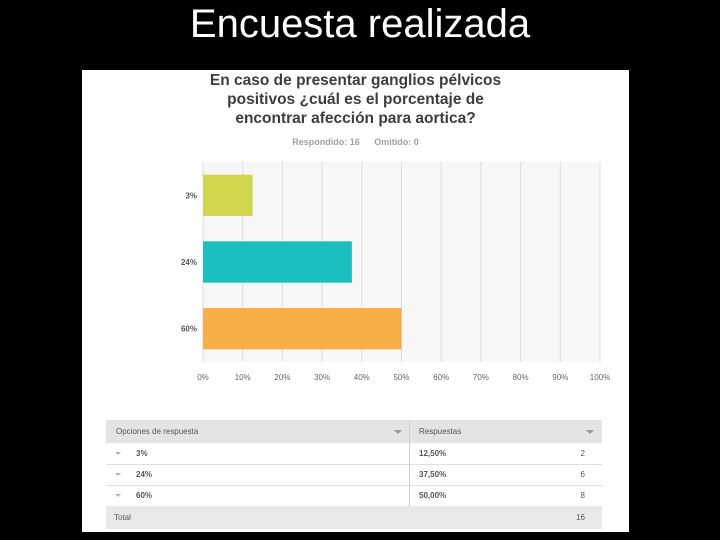 This screenshot has width=720, height=540. I want to click on option-label: 60%, so click(144, 495).